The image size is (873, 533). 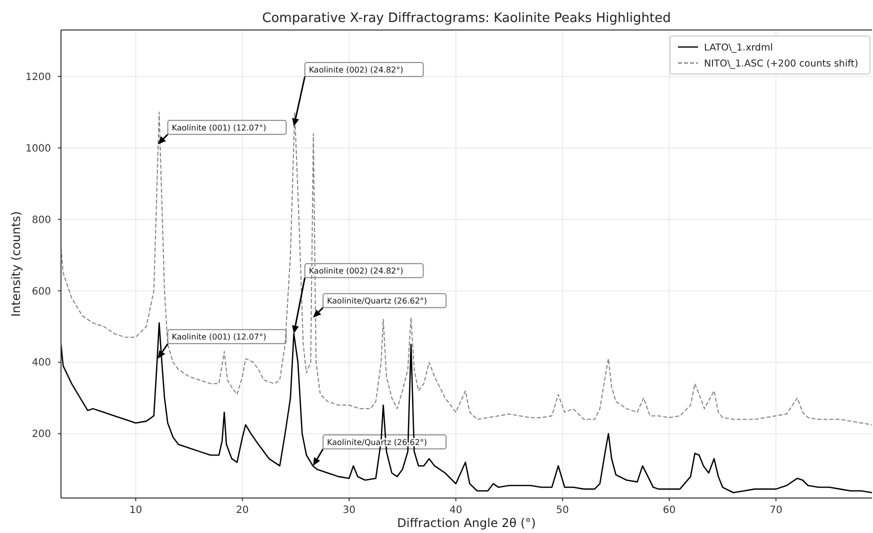 What do you see at coordinates (562, 510) in the screenshot?
I see `x-tick-label: 50` at bounding box center [562, 510].